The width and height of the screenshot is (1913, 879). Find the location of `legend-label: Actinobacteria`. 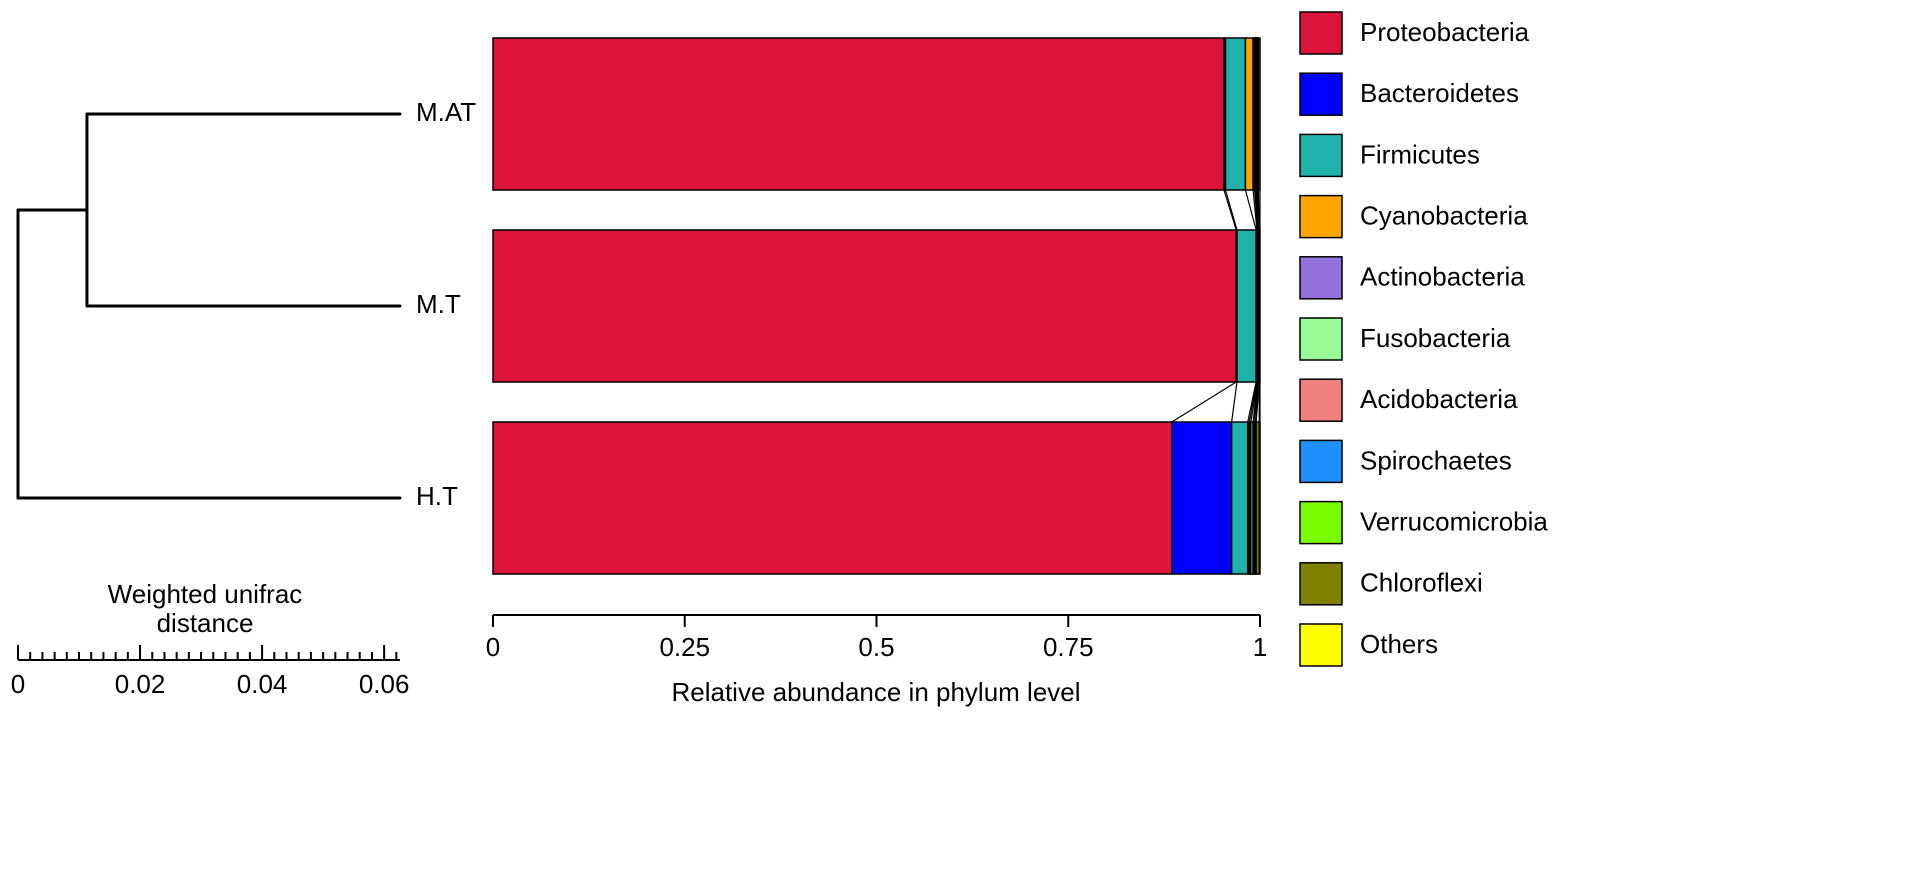

legend-label: Actinobacteria is located at coordinates (1442, 277).